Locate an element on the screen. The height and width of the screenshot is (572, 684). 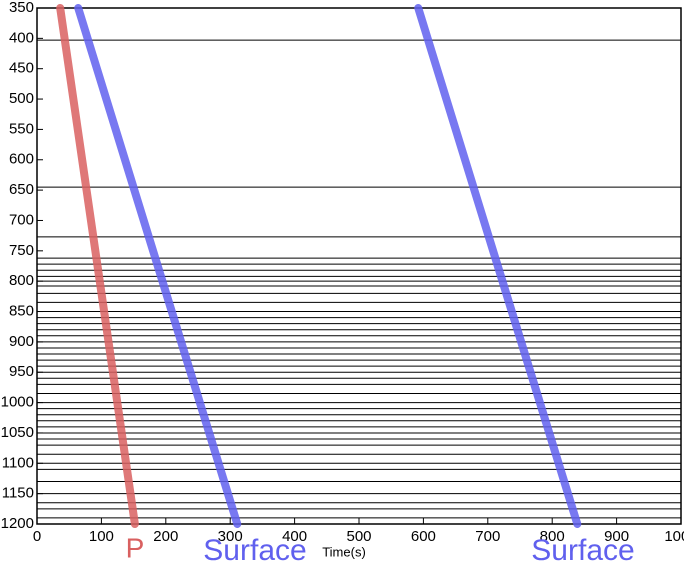
y-tick-label: 800 is located at coordinates (21, 280).